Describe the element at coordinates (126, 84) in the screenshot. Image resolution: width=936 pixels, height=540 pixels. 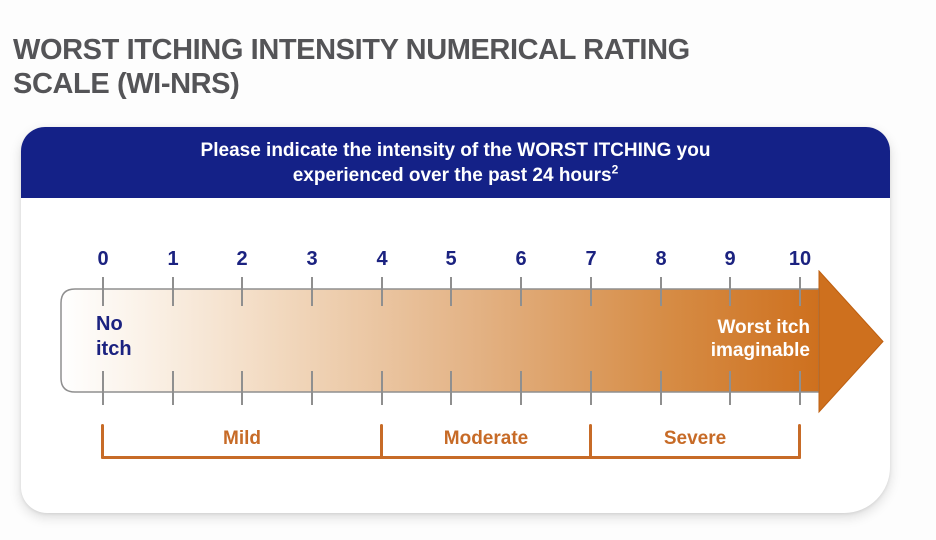
I see `page-title-line2: SCALE (WI-NRS)` at that location.